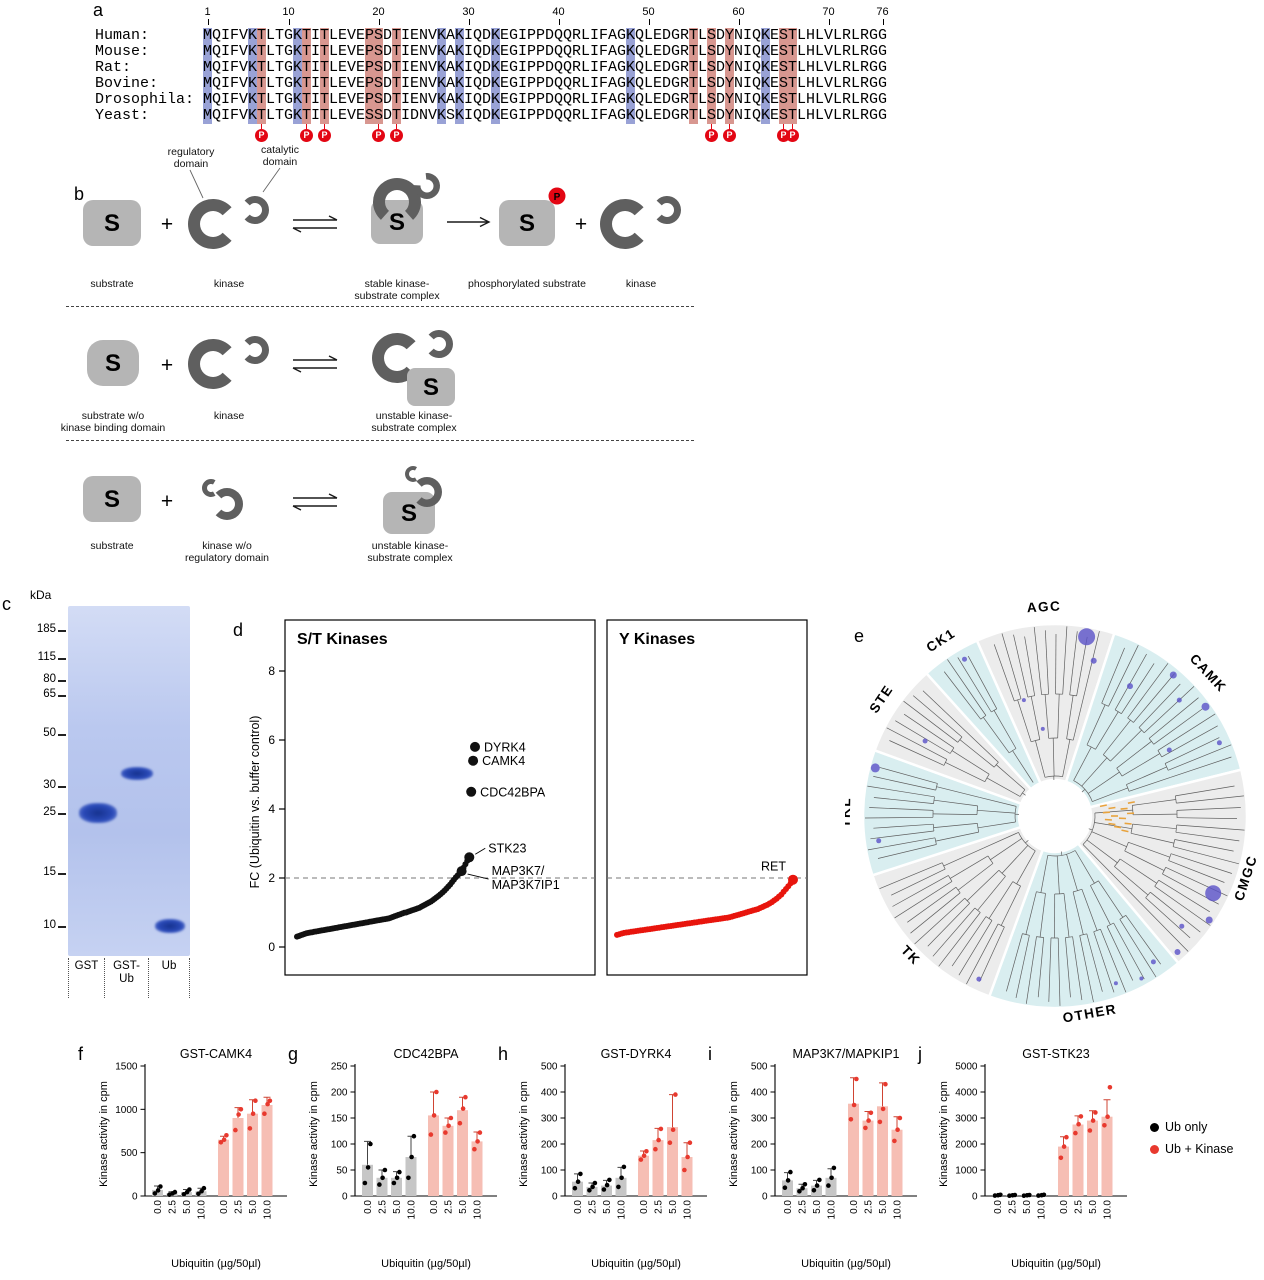 The height and width of the screenshot is (1280, 1264). Describe the element at coordinates (613, 67) in the screenshot. I see `residue: A` at that location.